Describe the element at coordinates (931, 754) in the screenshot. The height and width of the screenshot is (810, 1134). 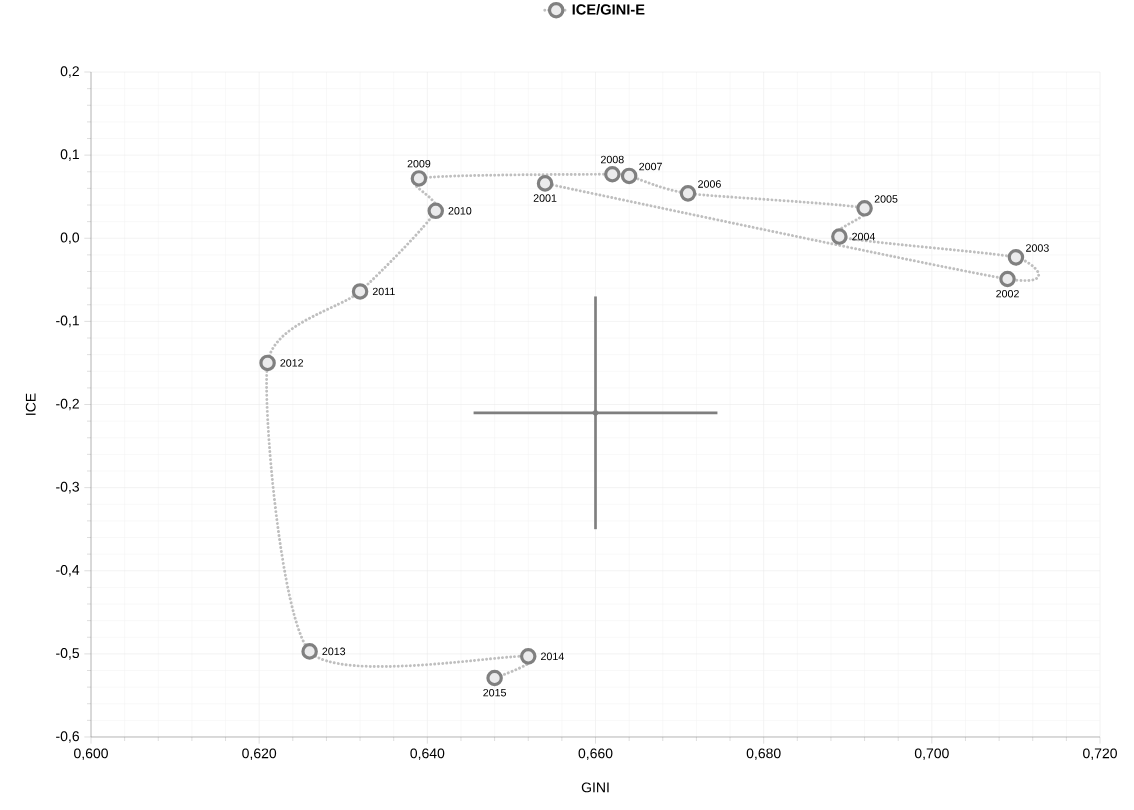
I see `x-tick-label: 0,700` at that location.